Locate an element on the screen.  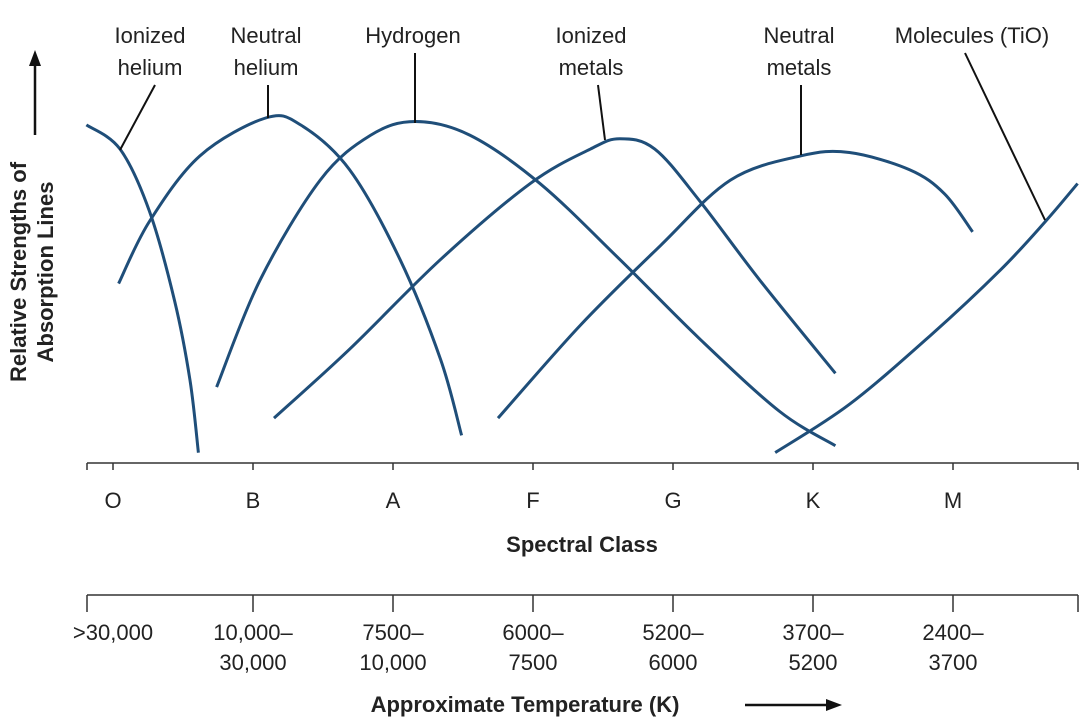
curve-molecules-tio is located at coordinates (926, 318).